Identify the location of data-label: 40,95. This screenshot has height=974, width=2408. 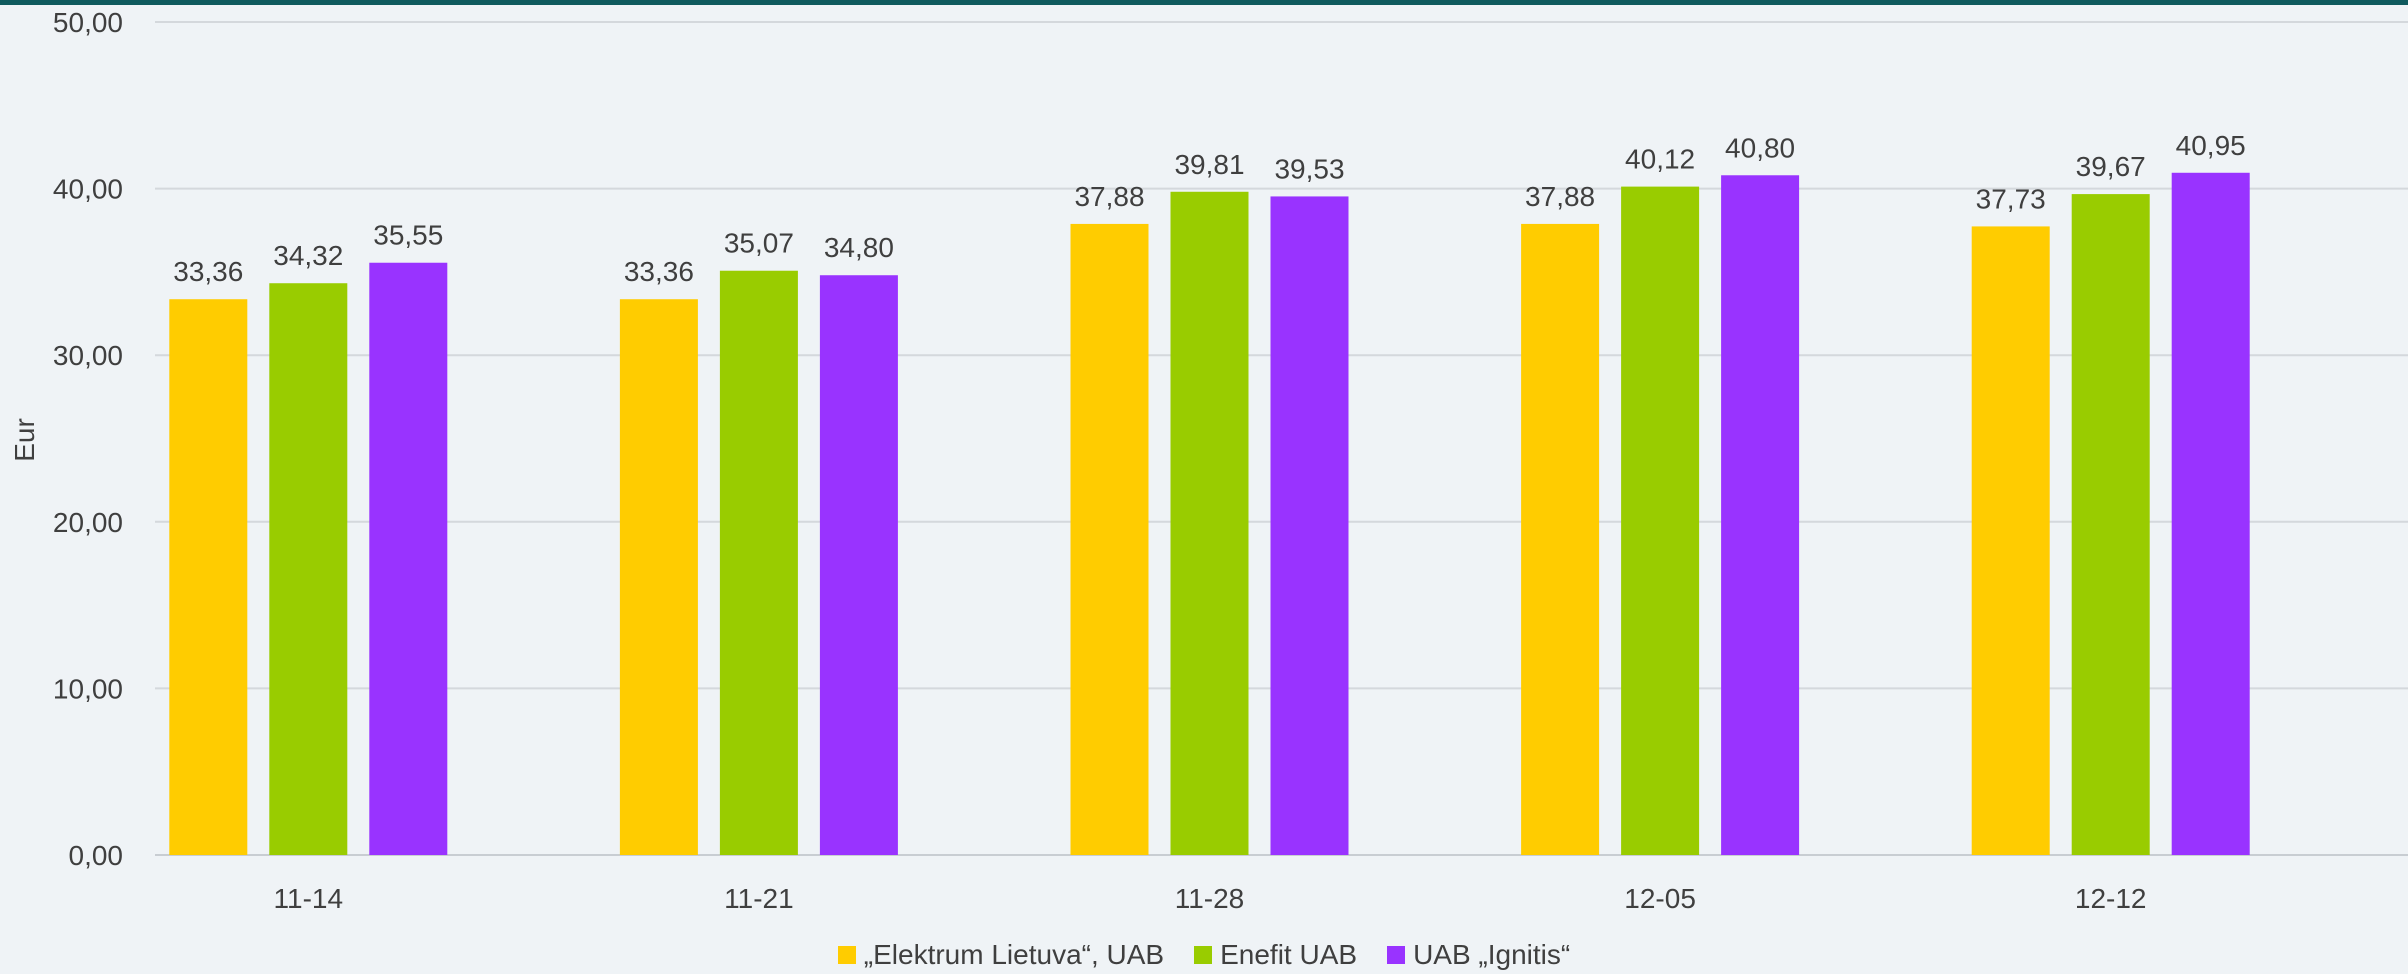
(2211, 145).